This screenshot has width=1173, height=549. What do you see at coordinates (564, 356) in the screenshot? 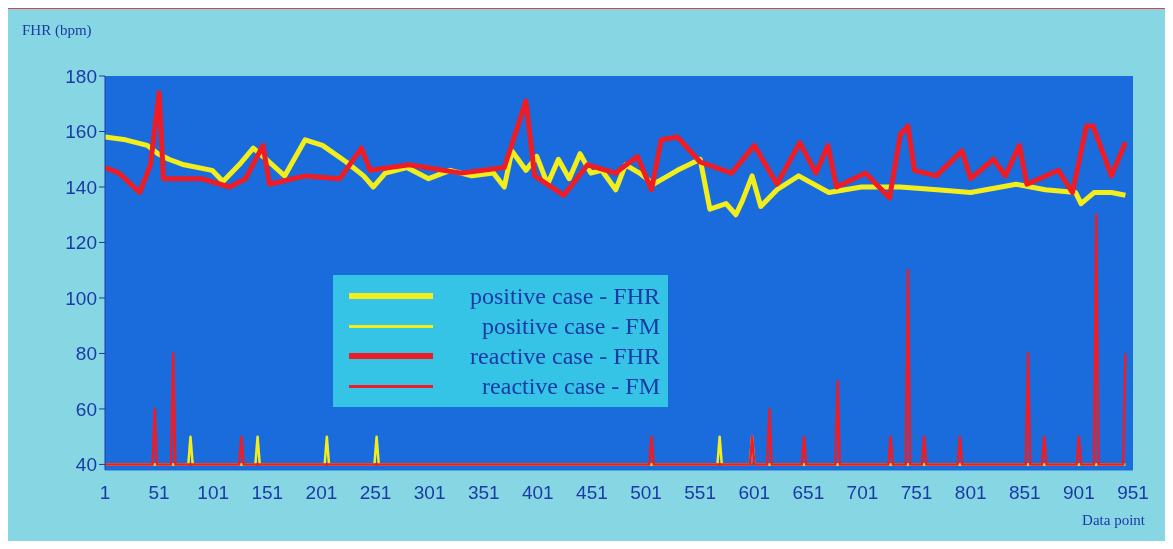
I see `legend-label: reactive case - FHR` at bounding box center [564, 356].